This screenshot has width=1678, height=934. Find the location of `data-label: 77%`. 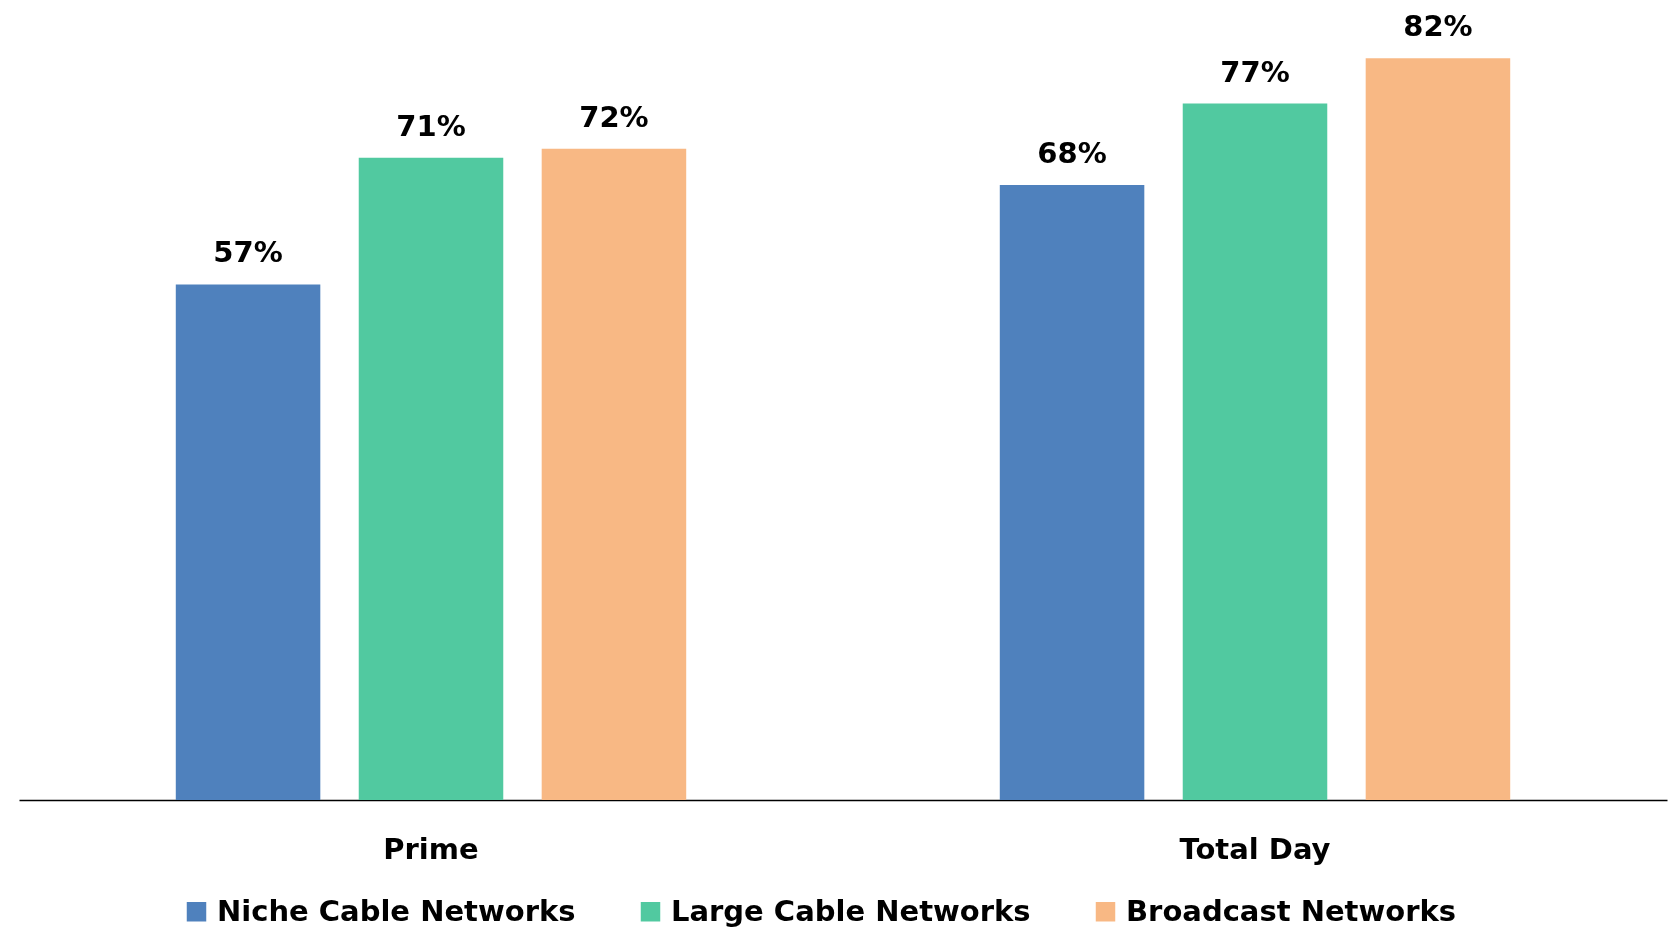

data-label: 77% is located at coordinates (1255, 71).